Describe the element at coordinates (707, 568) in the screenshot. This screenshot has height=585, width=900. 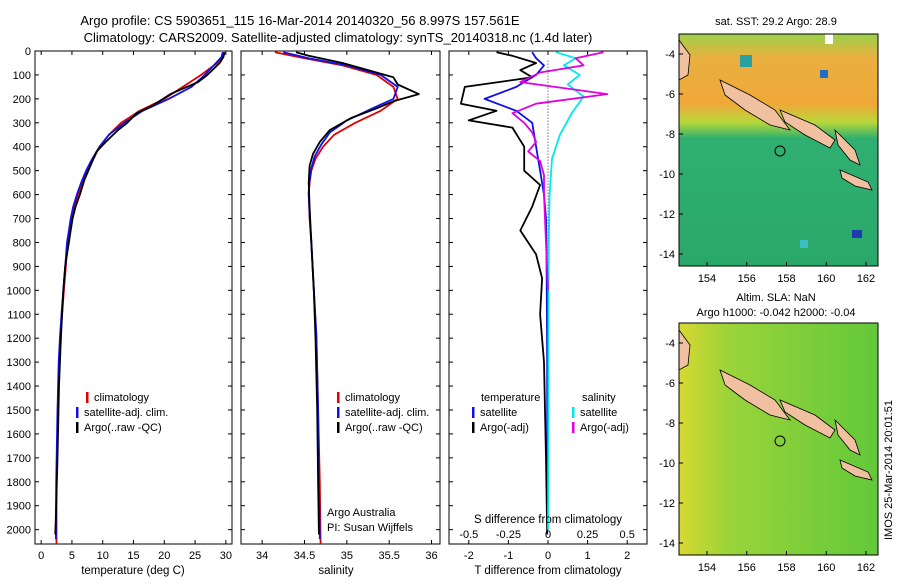
I see `longitude-tick-label: 154` at that location.